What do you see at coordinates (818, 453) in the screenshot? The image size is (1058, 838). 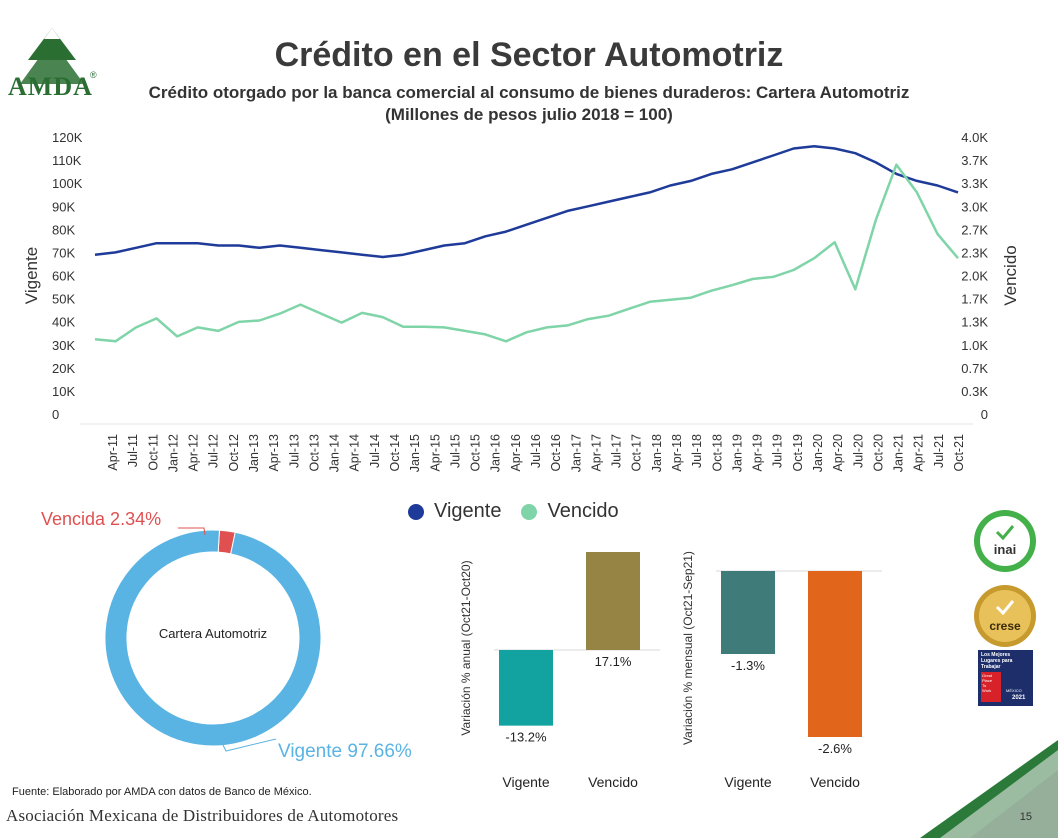 I see `x-tick-label: Jan-20` at bounding box center [818, 453].